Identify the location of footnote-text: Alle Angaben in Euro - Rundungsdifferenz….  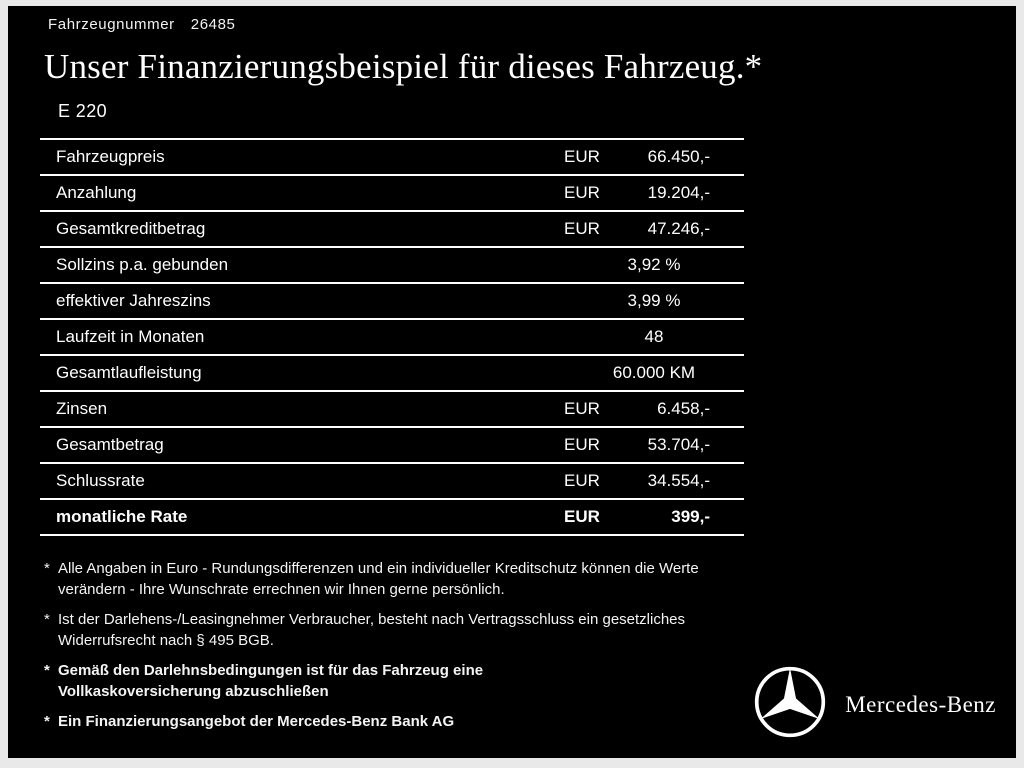
(378, 579).